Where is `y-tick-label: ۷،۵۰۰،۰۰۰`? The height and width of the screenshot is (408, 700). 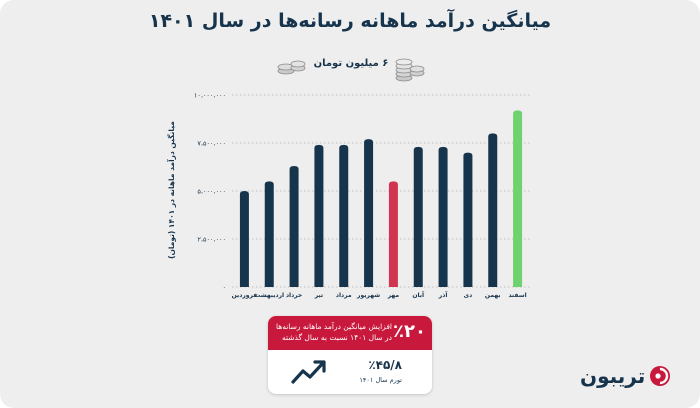 y-tick-label: ۷،۵۰۰،۰۰۰ is located at coordinates (211, 144).